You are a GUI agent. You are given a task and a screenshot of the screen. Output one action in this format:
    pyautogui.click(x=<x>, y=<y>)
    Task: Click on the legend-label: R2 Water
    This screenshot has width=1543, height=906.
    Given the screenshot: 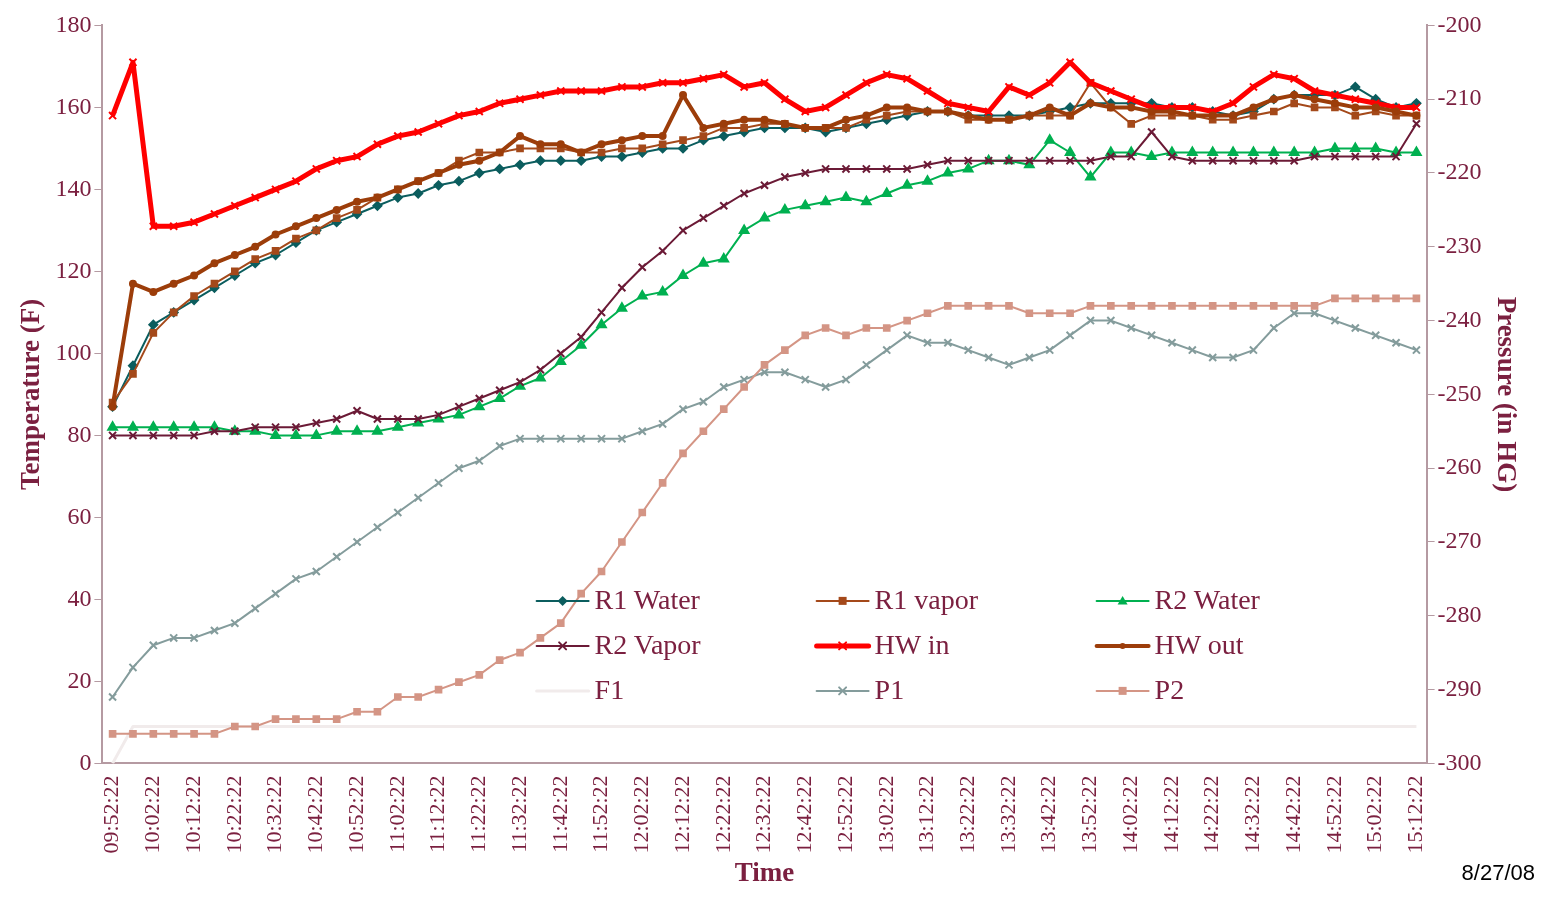 What is the action you would take?
    pyautogui.click(x=1207, y=600)
    